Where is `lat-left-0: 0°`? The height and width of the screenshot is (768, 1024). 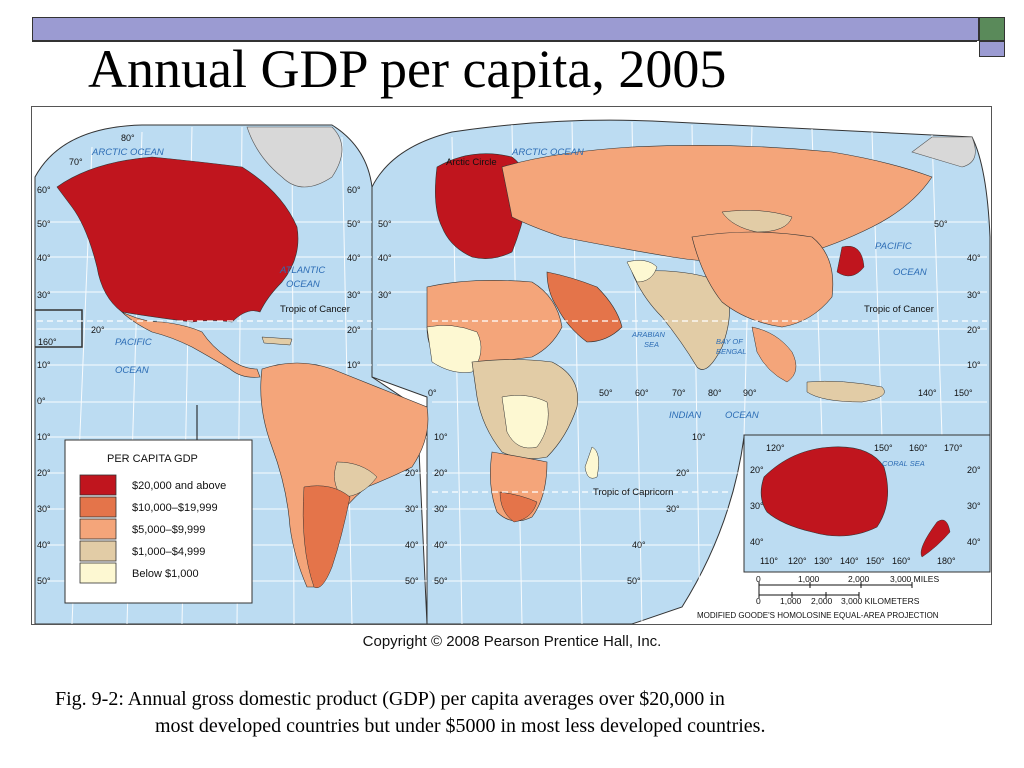
lat-left-0: 0° is located at coordinates (41, 401).